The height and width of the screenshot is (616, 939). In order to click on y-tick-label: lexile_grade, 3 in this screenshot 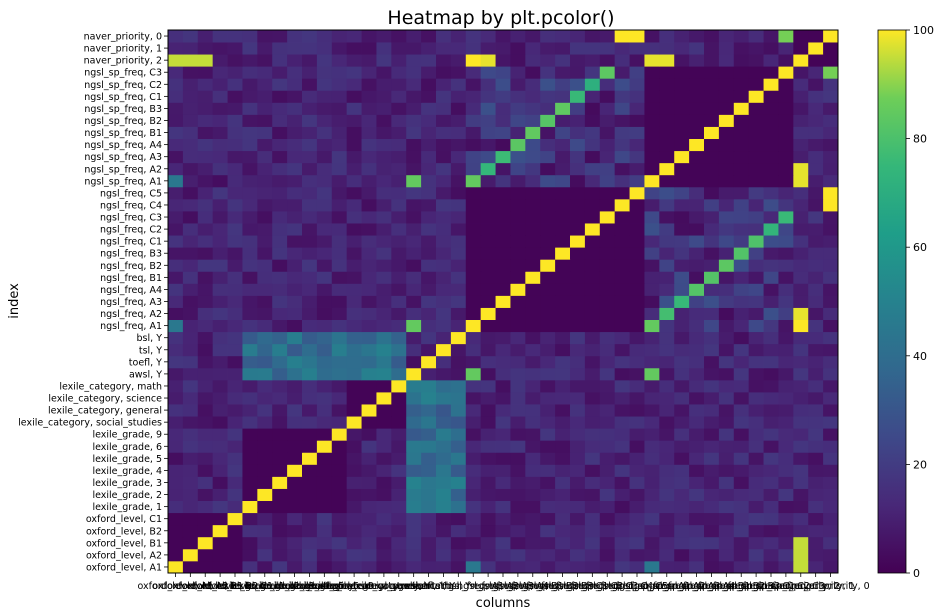, I will do `click(127, 483)`.